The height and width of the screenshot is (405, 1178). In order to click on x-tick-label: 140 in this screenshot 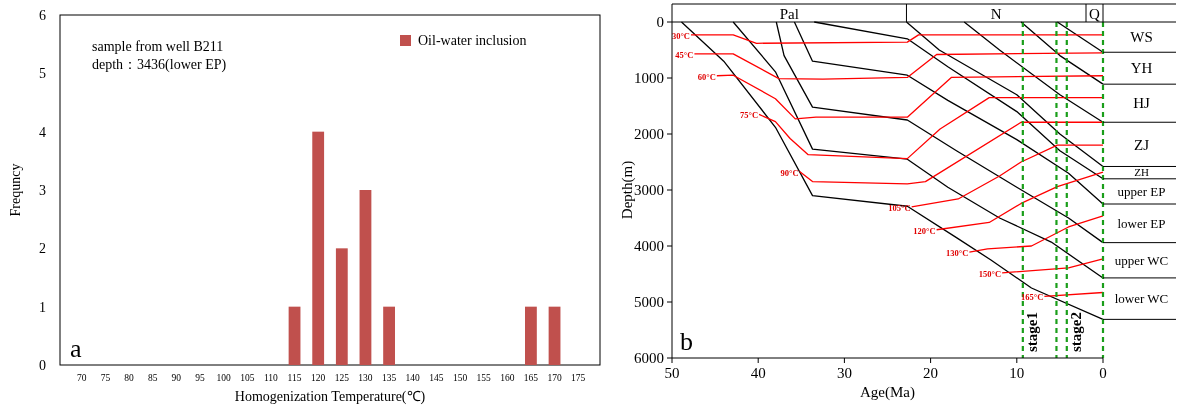, I will do `click(413, 378)`.